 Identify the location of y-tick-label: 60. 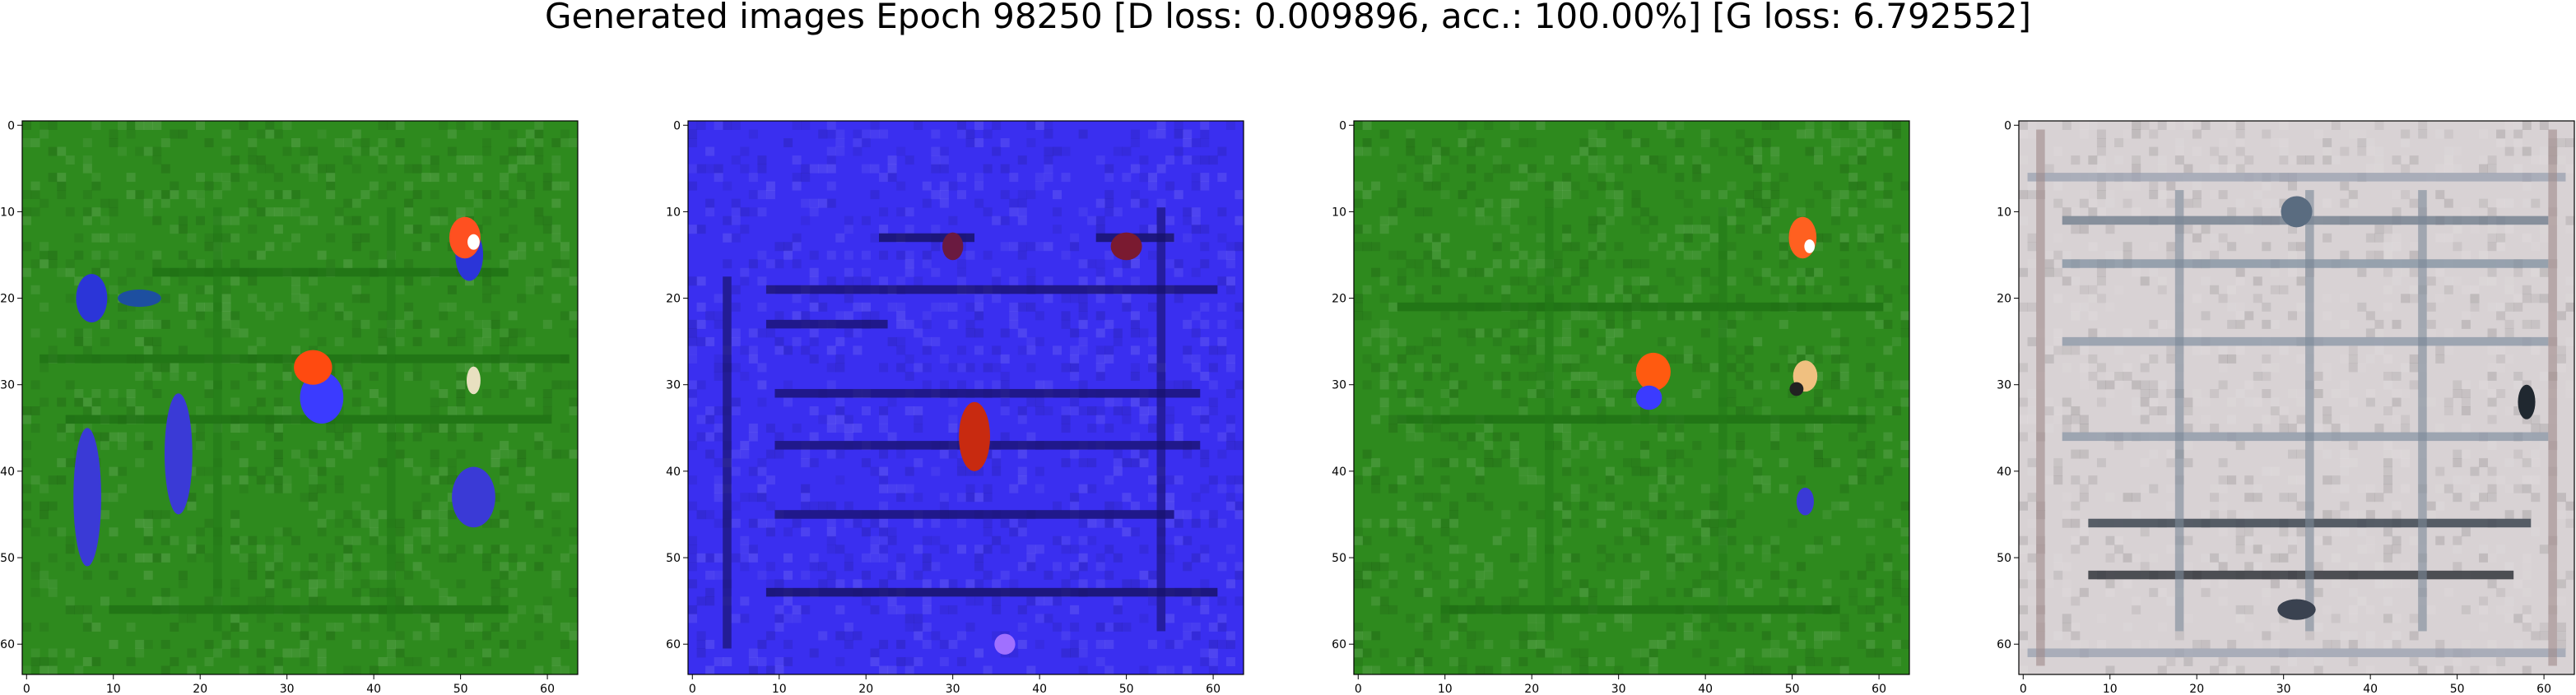
(7, 644).